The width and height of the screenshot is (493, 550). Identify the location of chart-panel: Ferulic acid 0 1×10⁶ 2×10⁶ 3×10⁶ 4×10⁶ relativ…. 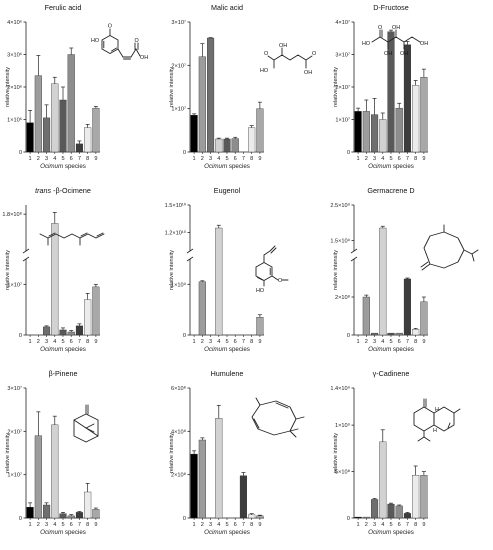
(82, 91).